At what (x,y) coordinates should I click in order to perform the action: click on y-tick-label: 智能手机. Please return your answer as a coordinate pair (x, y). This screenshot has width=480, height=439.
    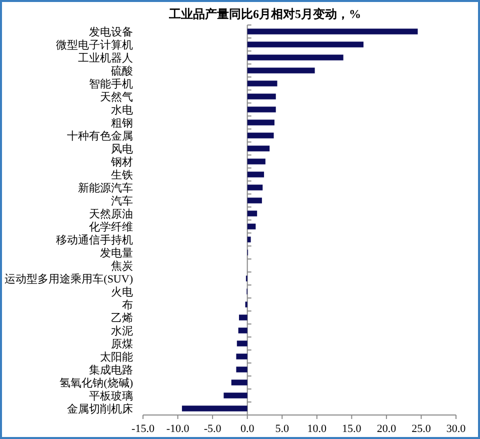
    Looking at the image, I should click on (111, 84).